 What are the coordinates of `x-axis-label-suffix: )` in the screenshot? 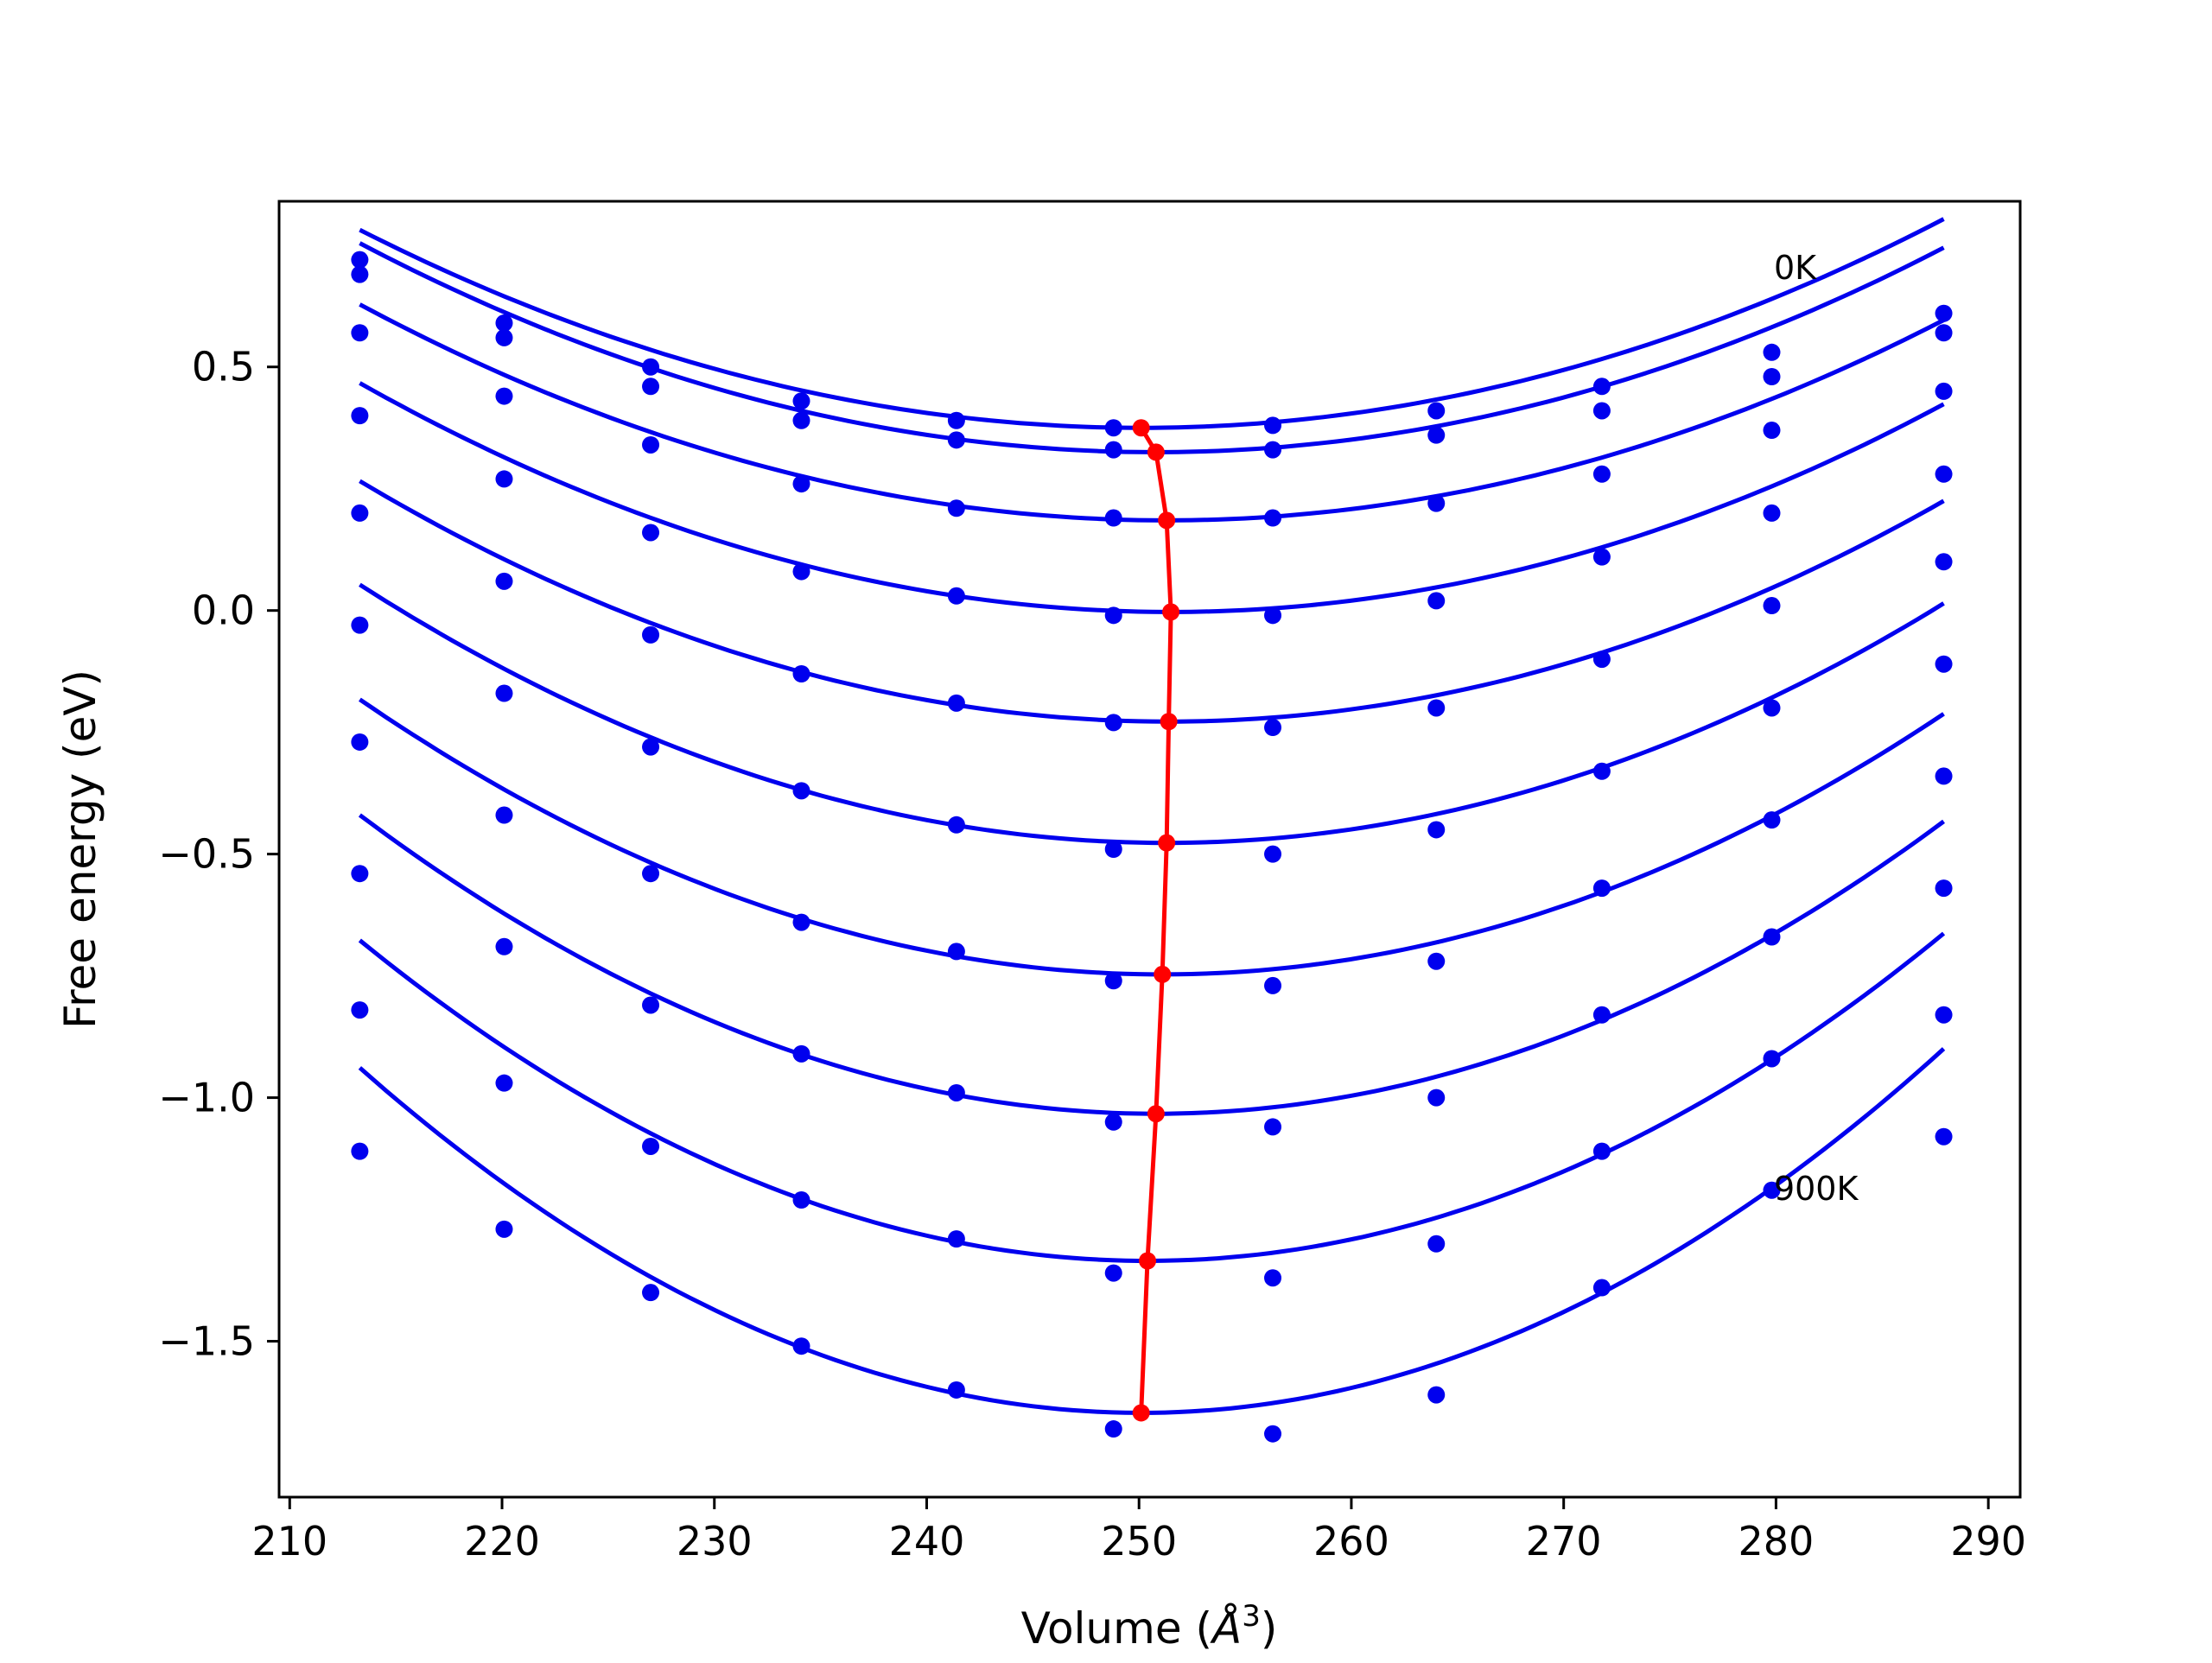 It's located at (1269, 1628).